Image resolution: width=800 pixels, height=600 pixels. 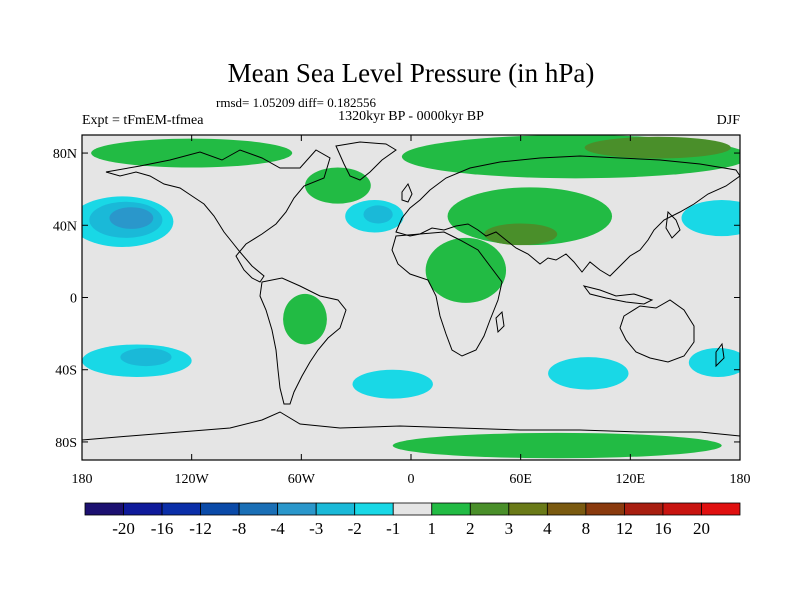 I want to click on colorbar-label: 8, so click(x=586, y=528).